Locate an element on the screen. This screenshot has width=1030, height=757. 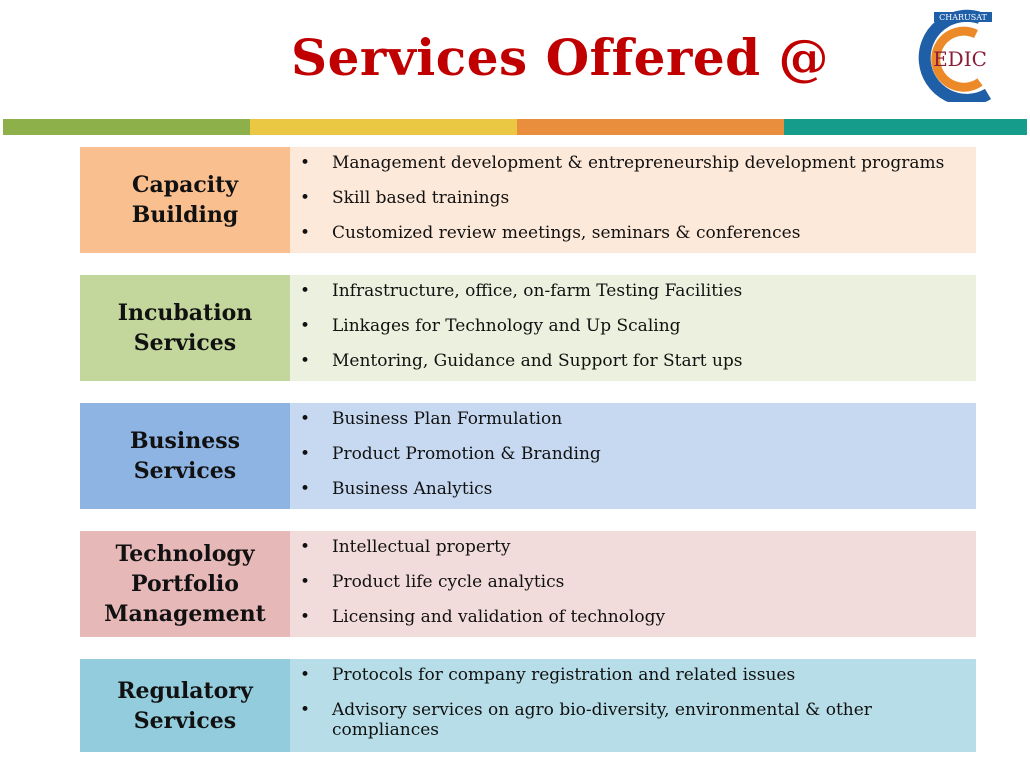
list-item: • Business Plan Formulation is located at coordinates (633, 419).